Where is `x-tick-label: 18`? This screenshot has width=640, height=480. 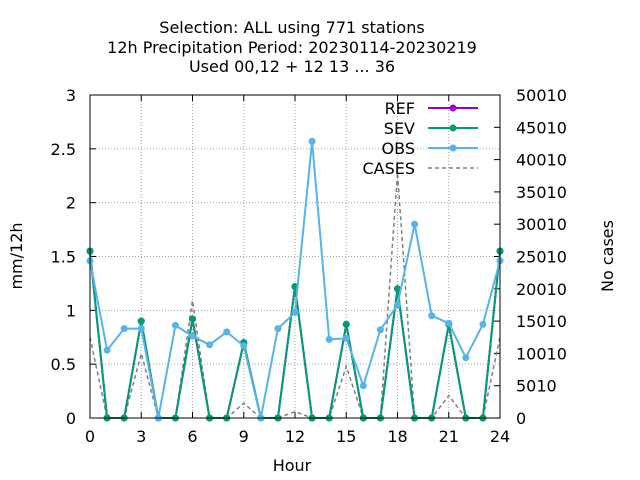 x-tick-label: 18 is located at coordinates (397, 436).